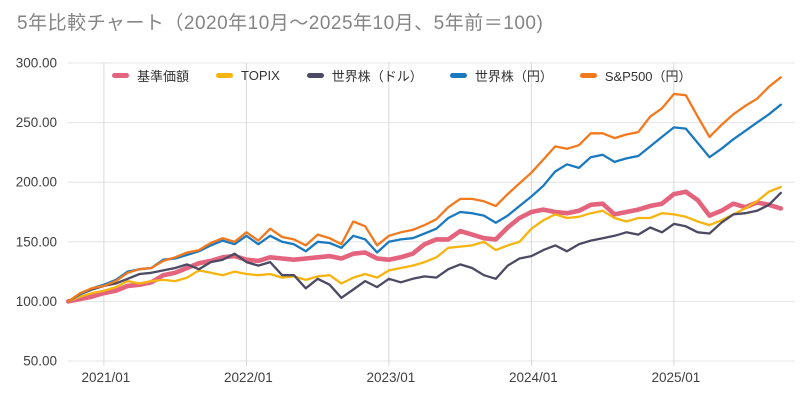  Describe the element at coordinates (513, 76) in the screenshot. I see `legend-label: 世界株（円）` at that location.